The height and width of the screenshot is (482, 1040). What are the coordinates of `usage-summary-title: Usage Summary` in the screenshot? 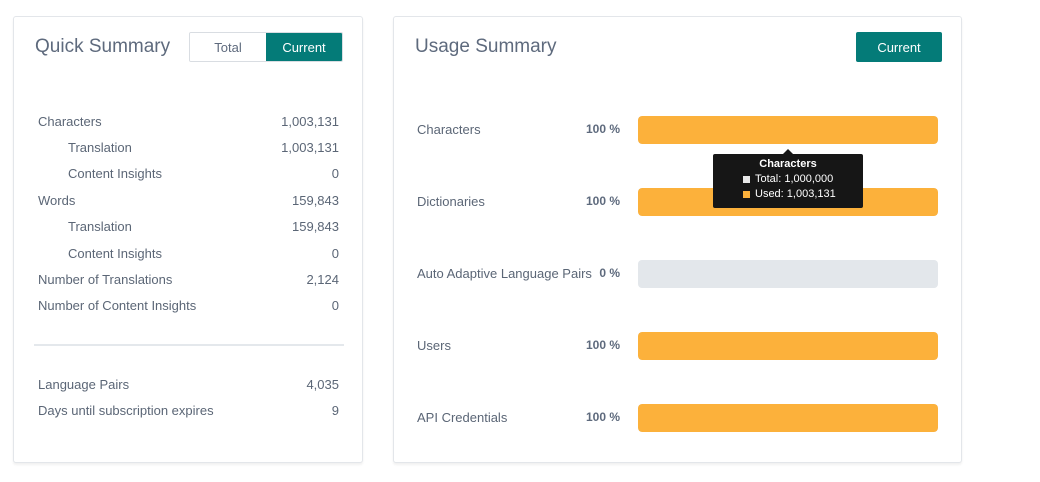 It's located at (486, 46).